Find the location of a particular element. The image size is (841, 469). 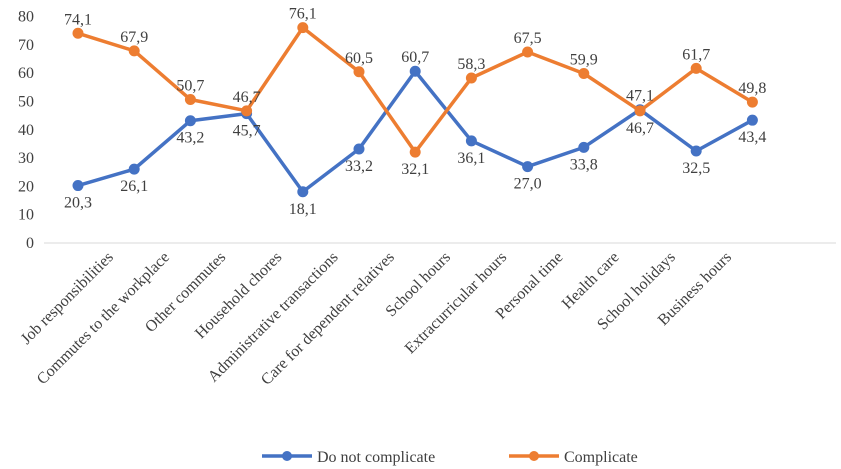

legend: Do not complicate Complicate is located at coordinates (450, 457).